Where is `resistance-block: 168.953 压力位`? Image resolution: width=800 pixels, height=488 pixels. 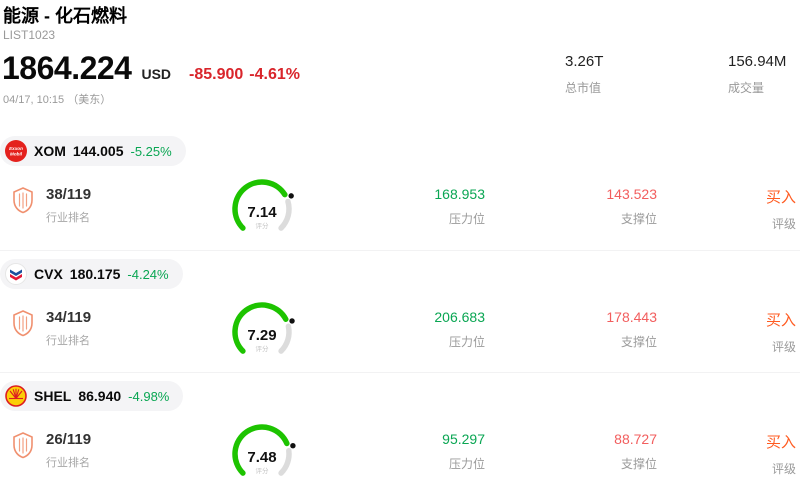
resistance-block: 168.953 压力位 is located at coordinates (459, 206).